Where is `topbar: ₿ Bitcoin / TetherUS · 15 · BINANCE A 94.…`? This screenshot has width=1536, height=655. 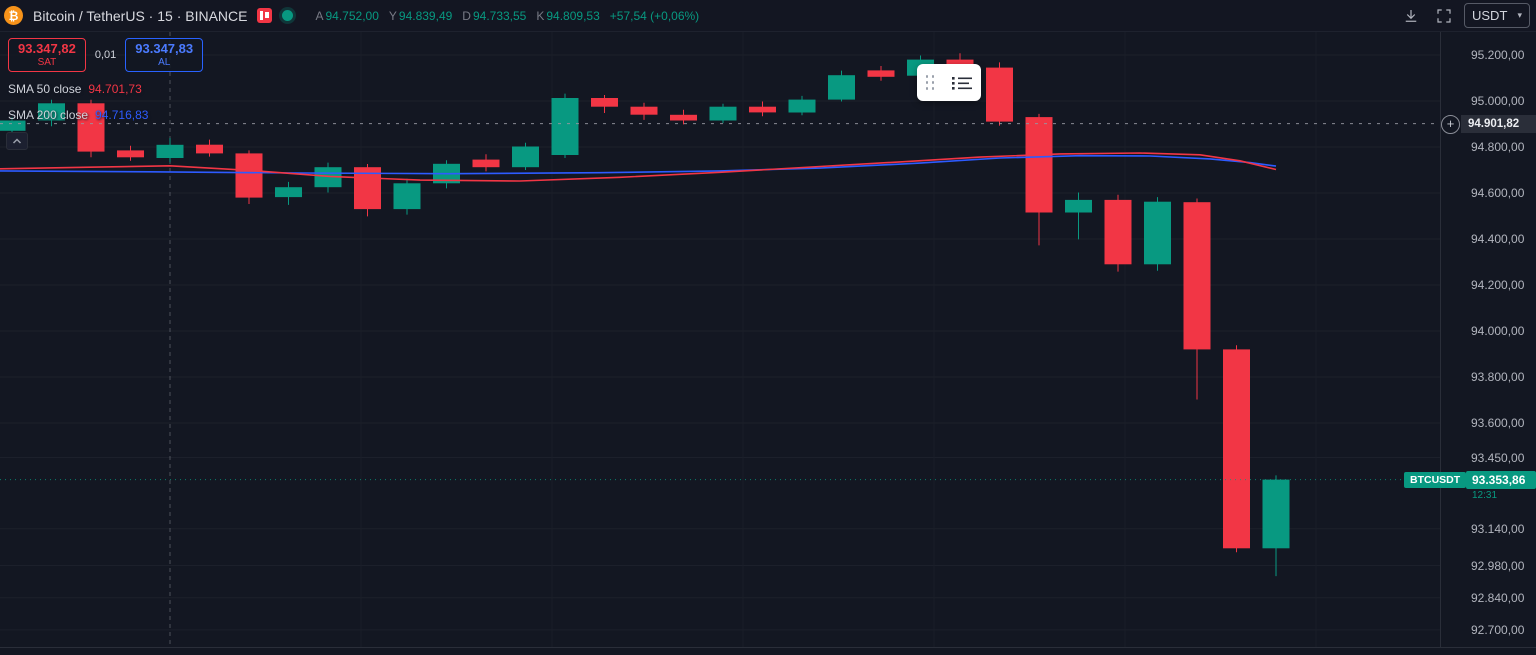 topbar: ₿ Bitcoin / TetherUS · 15 · BINANCE A 94.… is located at coordinates (768, 16).